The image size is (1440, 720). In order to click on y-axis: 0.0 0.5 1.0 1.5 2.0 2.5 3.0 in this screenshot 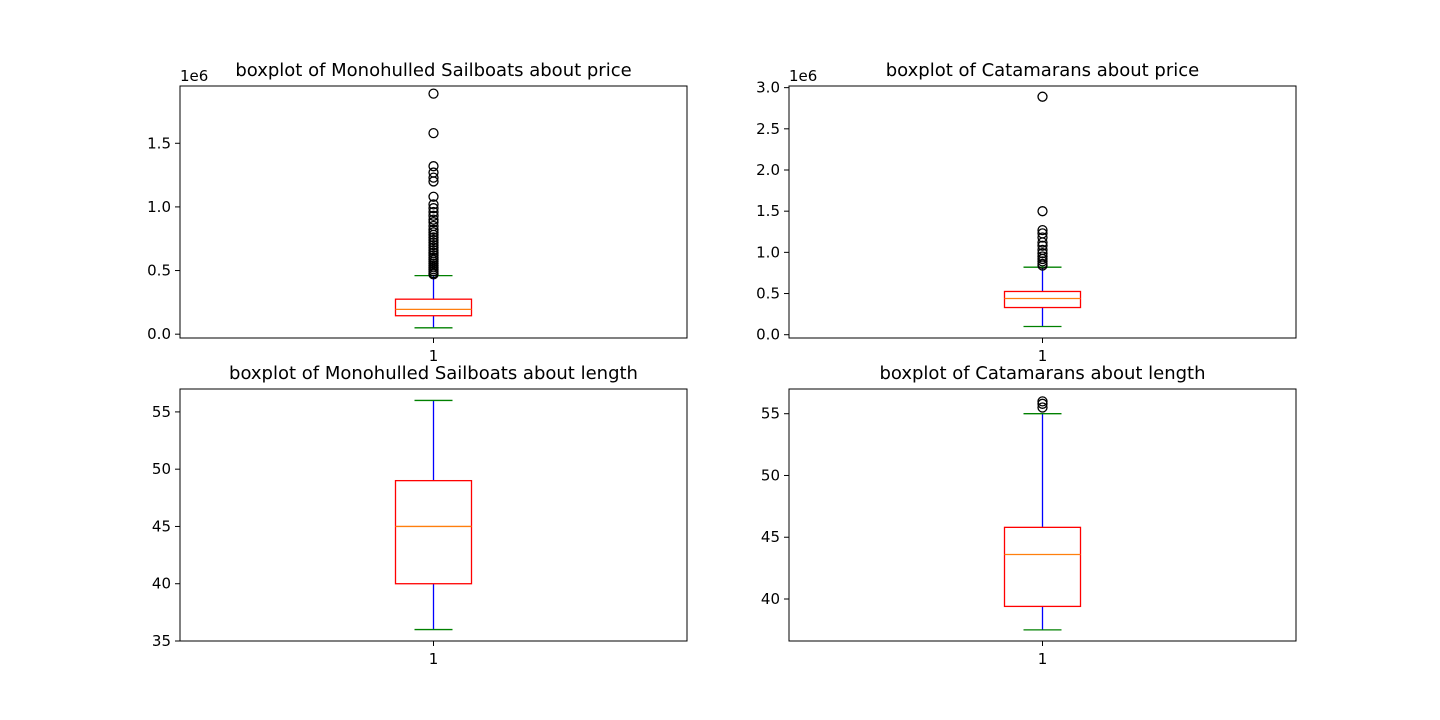, I will do `click(772, 211)`.